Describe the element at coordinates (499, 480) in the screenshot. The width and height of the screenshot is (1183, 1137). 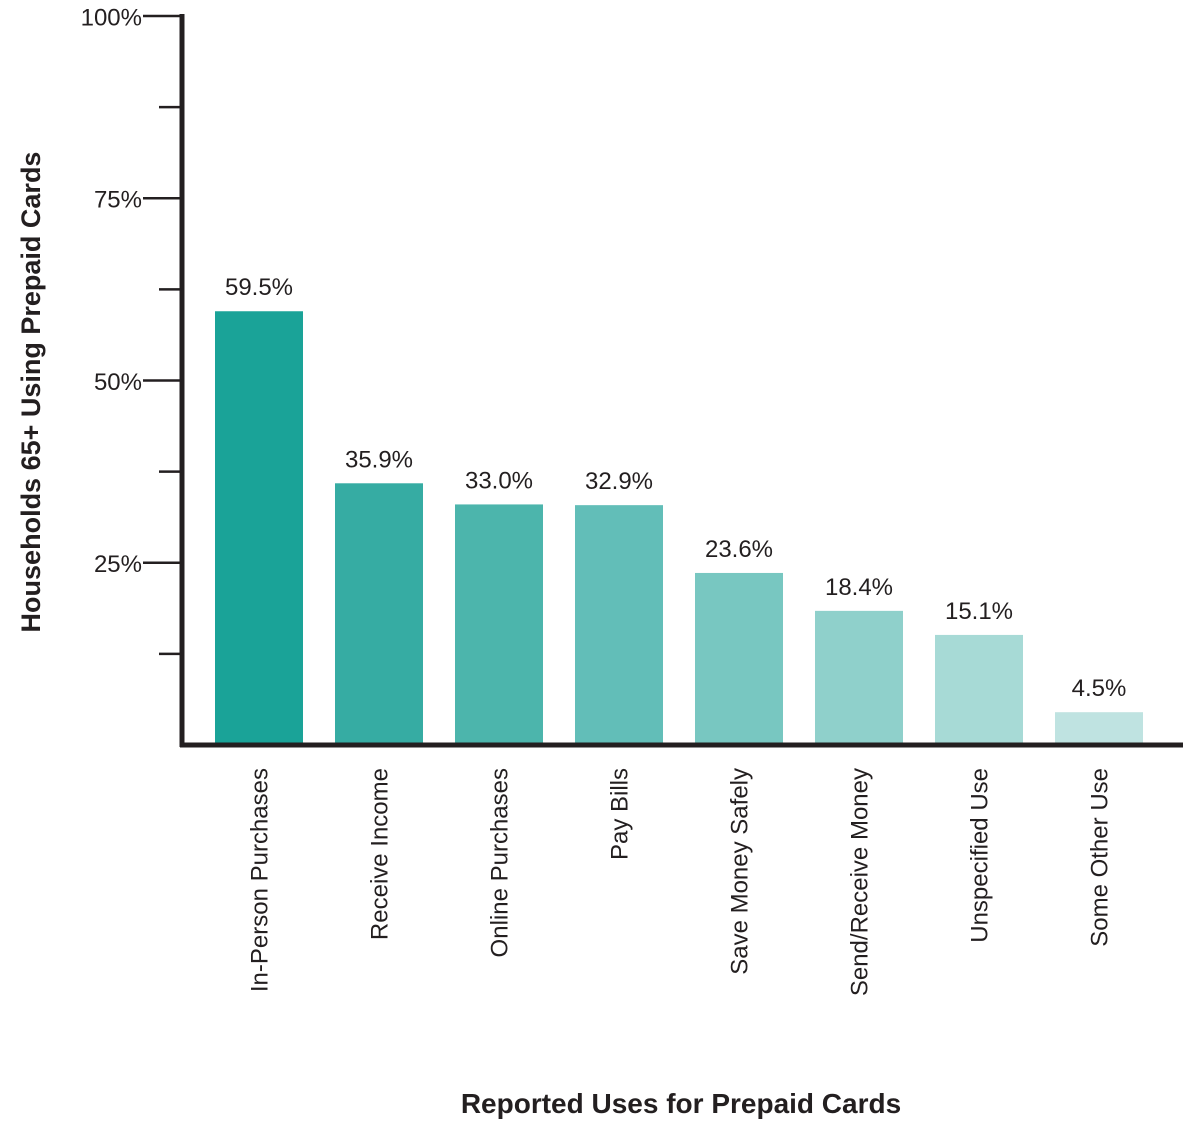
I see `data-label-3: 33.0%` at that location.